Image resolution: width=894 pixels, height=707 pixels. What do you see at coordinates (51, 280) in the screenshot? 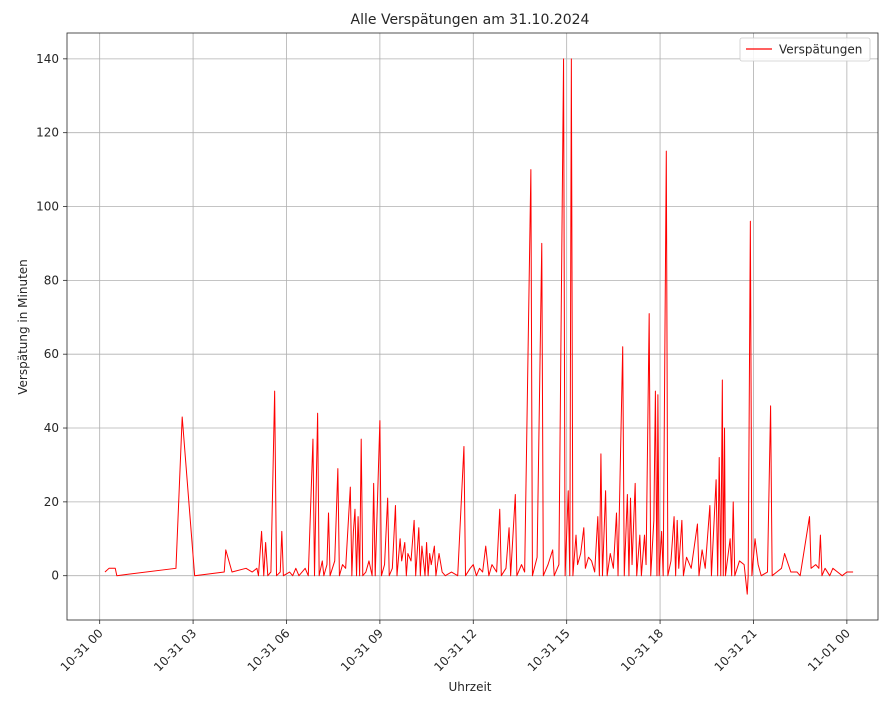
I see `y-tick-label: 80` at bounding box center [51, 280].